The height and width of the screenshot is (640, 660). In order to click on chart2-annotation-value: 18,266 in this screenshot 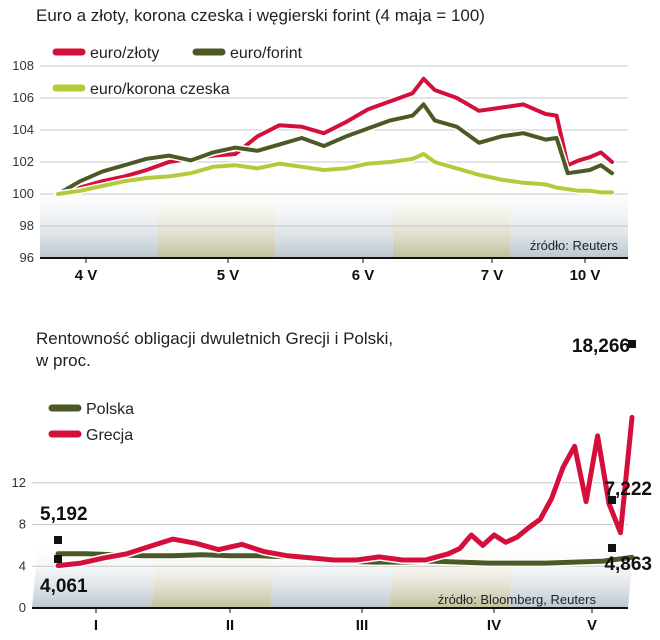, I will do `click(601, 346)`.